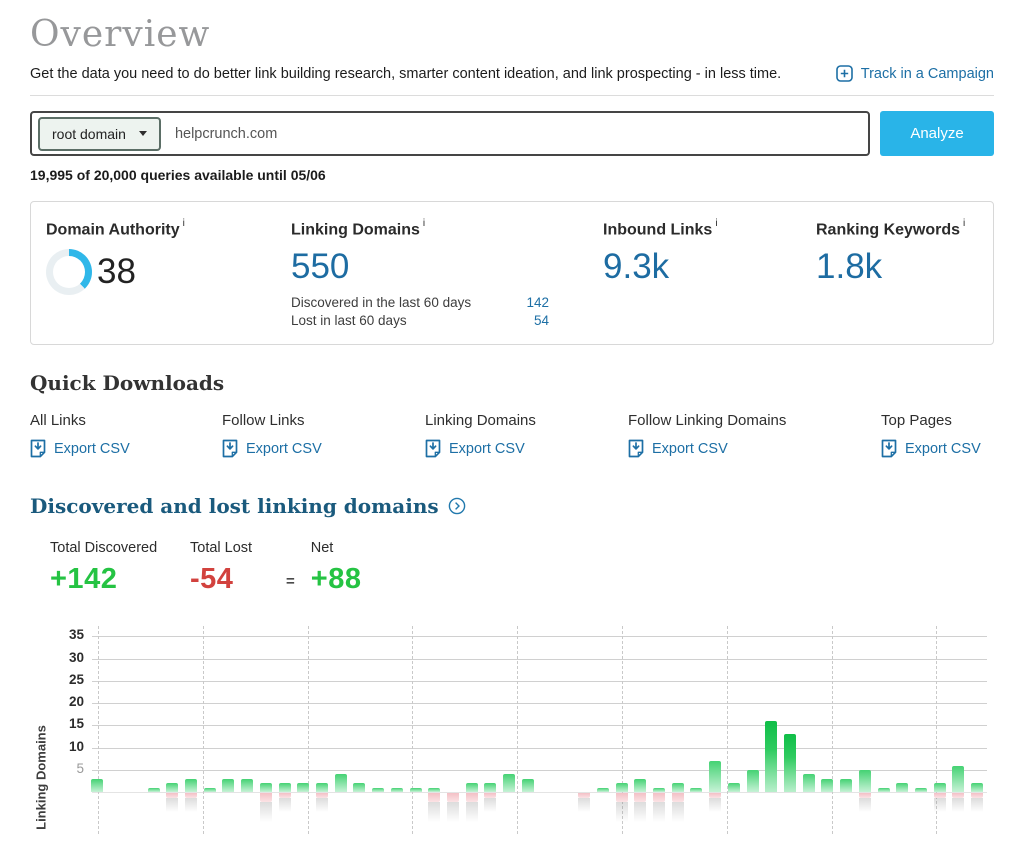 The width and height of the screenshot is (1024, 860). What do you see at coordinates (69, 272) in the screenshot?
I see `domain-authority-gauge` at bounding box center [69, 272].